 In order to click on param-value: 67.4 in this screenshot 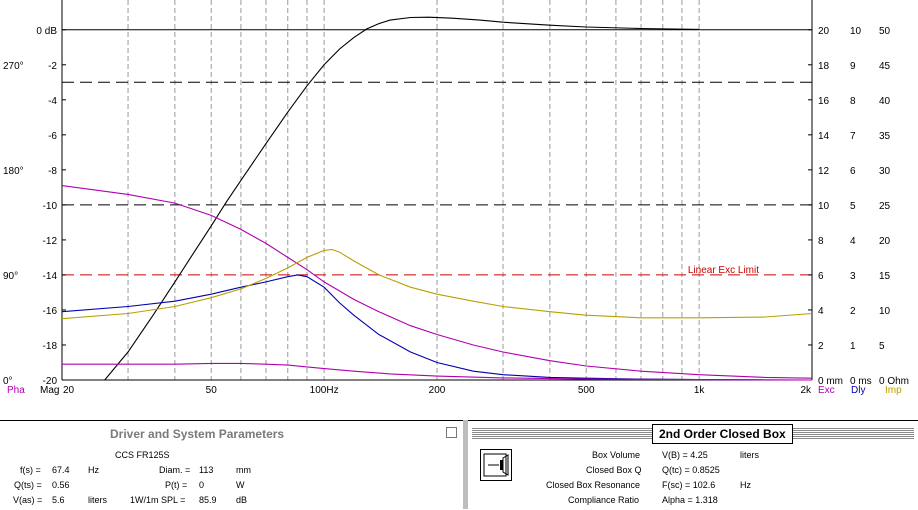, I will do `click(61, 470)`.